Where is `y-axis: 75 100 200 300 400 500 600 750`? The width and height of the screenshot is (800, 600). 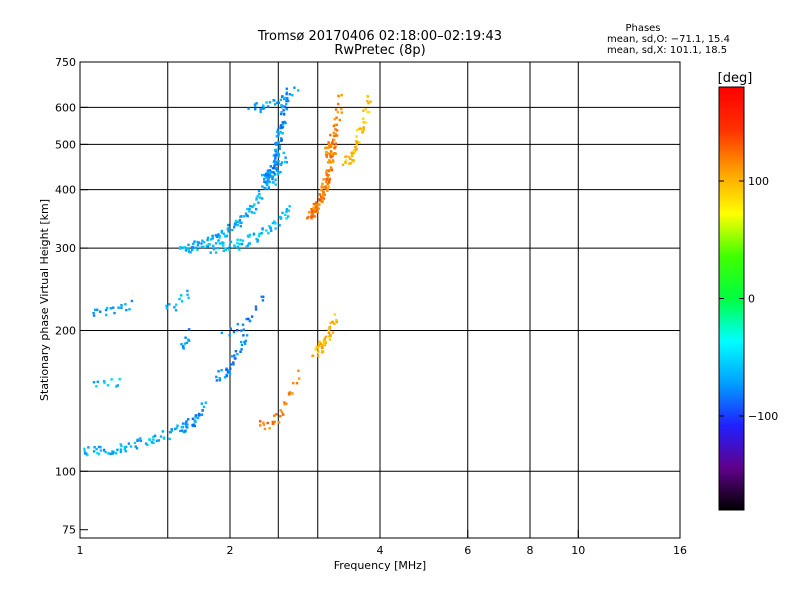 y-axis: 75 100 200 300 400 500 600 750 is located at coordinates (71, 296).